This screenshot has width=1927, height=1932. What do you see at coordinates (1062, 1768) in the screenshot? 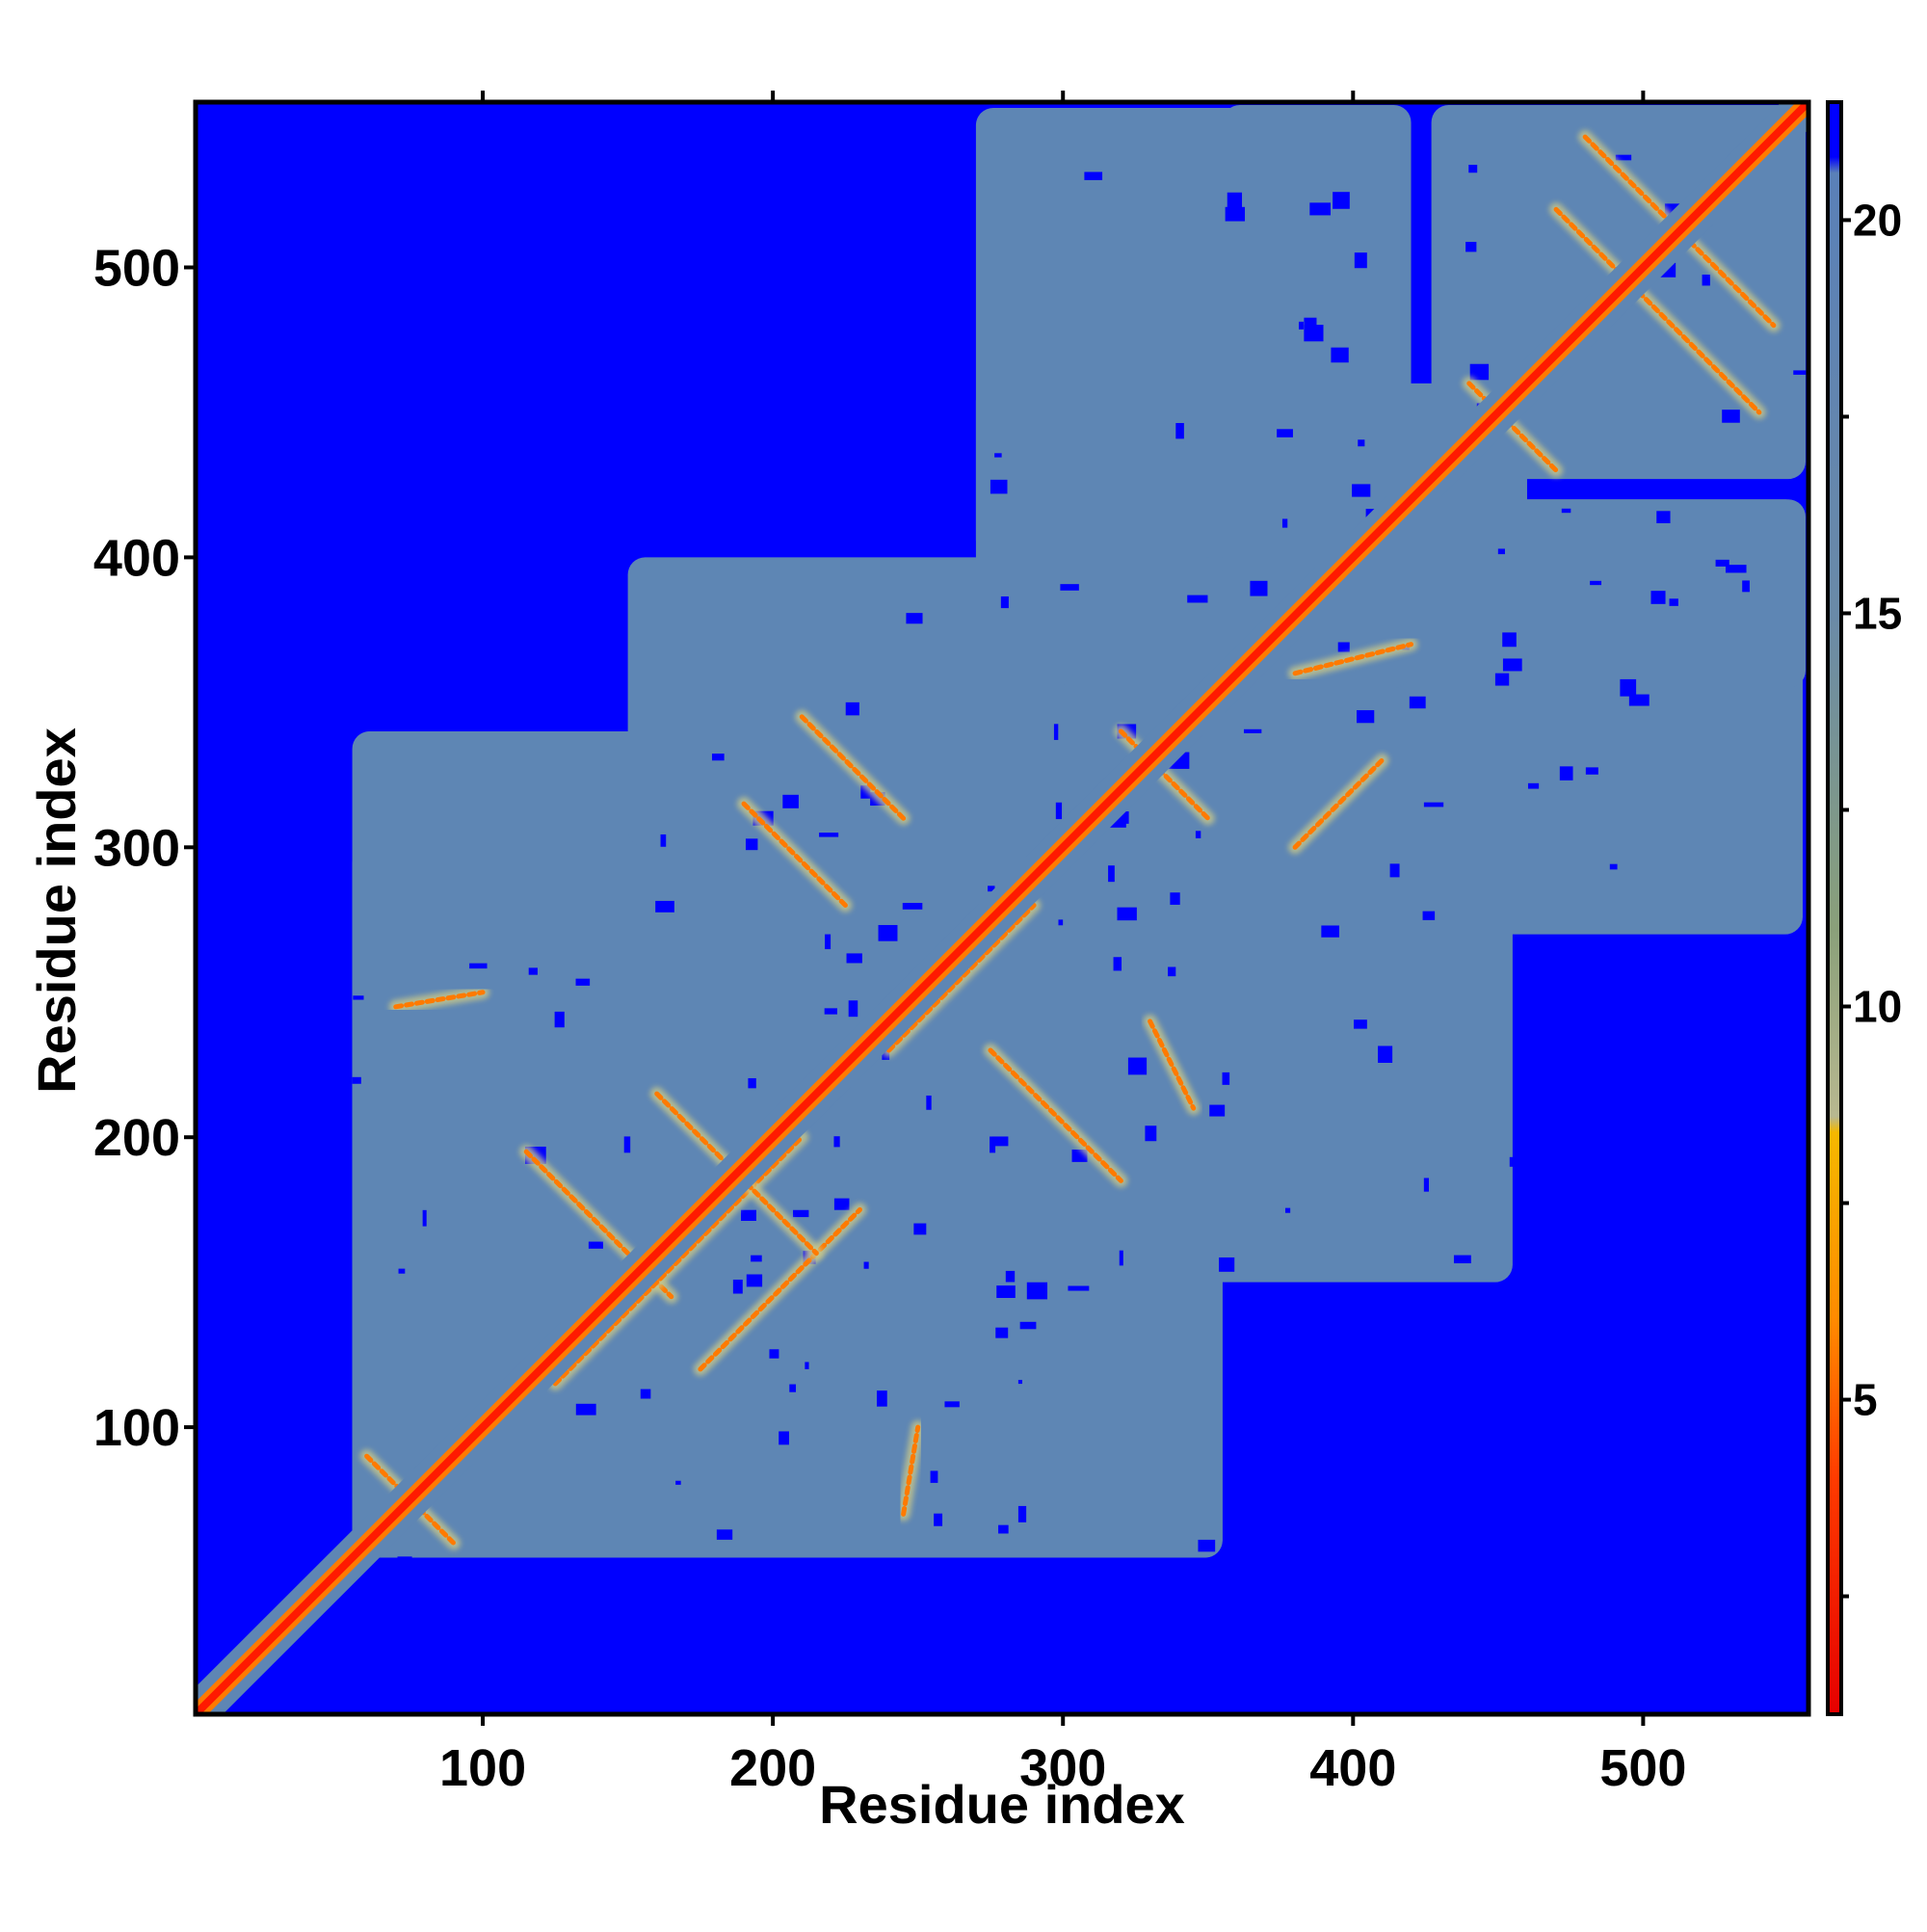
I see `x-tick-label-300: 300` at bounding box center [1062, 1768].